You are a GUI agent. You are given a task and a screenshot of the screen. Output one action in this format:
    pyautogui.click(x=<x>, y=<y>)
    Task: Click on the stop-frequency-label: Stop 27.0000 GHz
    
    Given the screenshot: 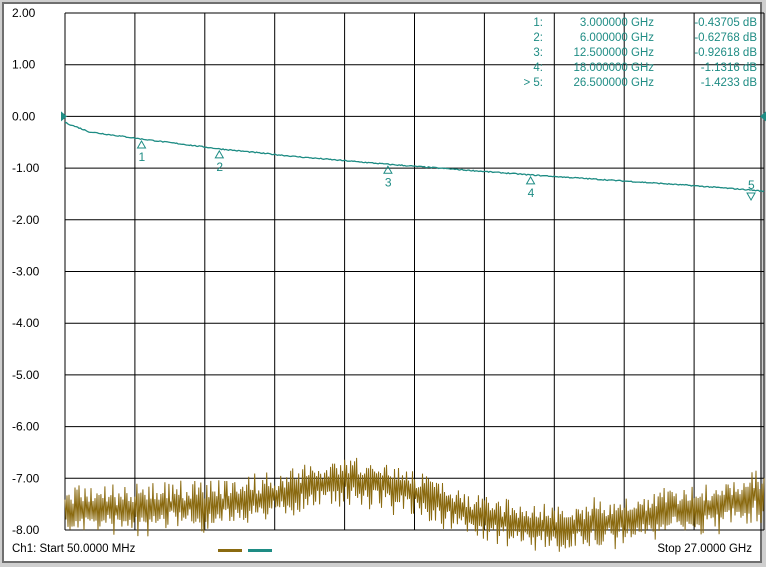 What is the action you would take?
    pyautogui.click(x=704, y=549)
    